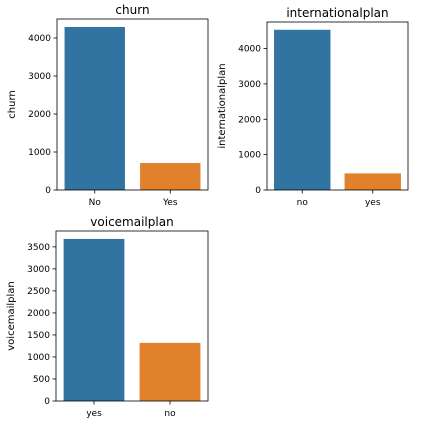 Image resolution: width=424 pixels, height=424 pixels. I want to click on y-axis-label: internationalplan, so click(222, 105).